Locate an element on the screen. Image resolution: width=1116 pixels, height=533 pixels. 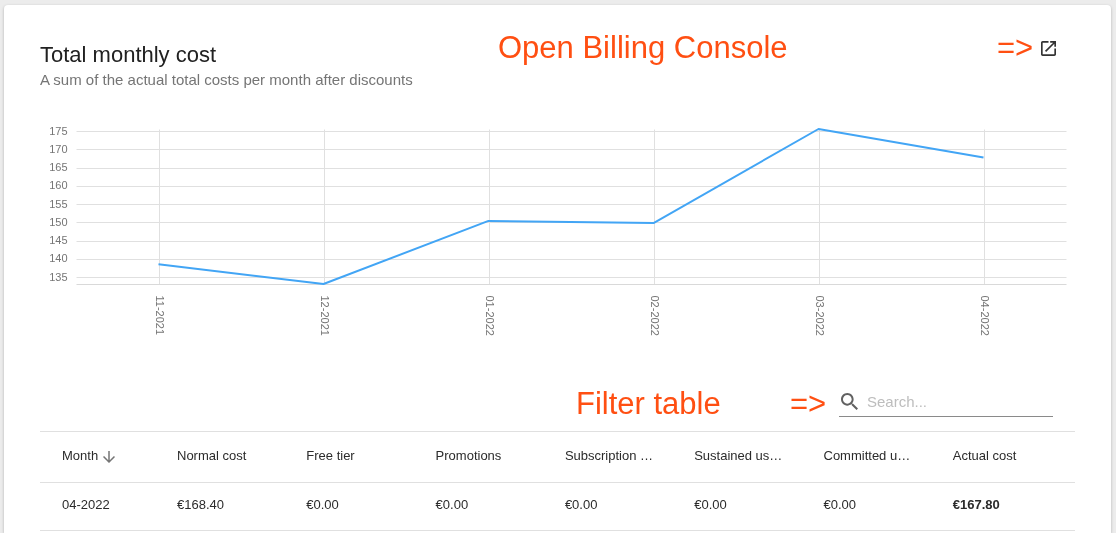
text: 04-2022 is located at coordinates (86, 505).